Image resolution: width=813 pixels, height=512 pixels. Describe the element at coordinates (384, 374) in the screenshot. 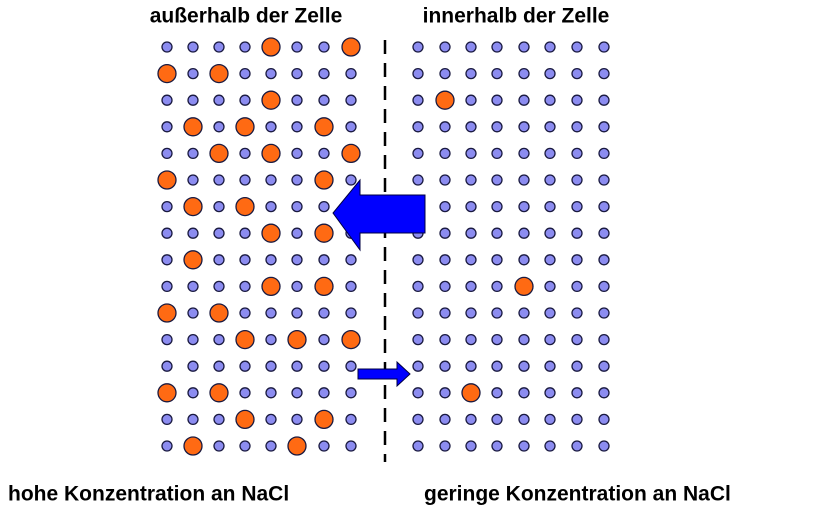

I see `small-arrow` at that location.